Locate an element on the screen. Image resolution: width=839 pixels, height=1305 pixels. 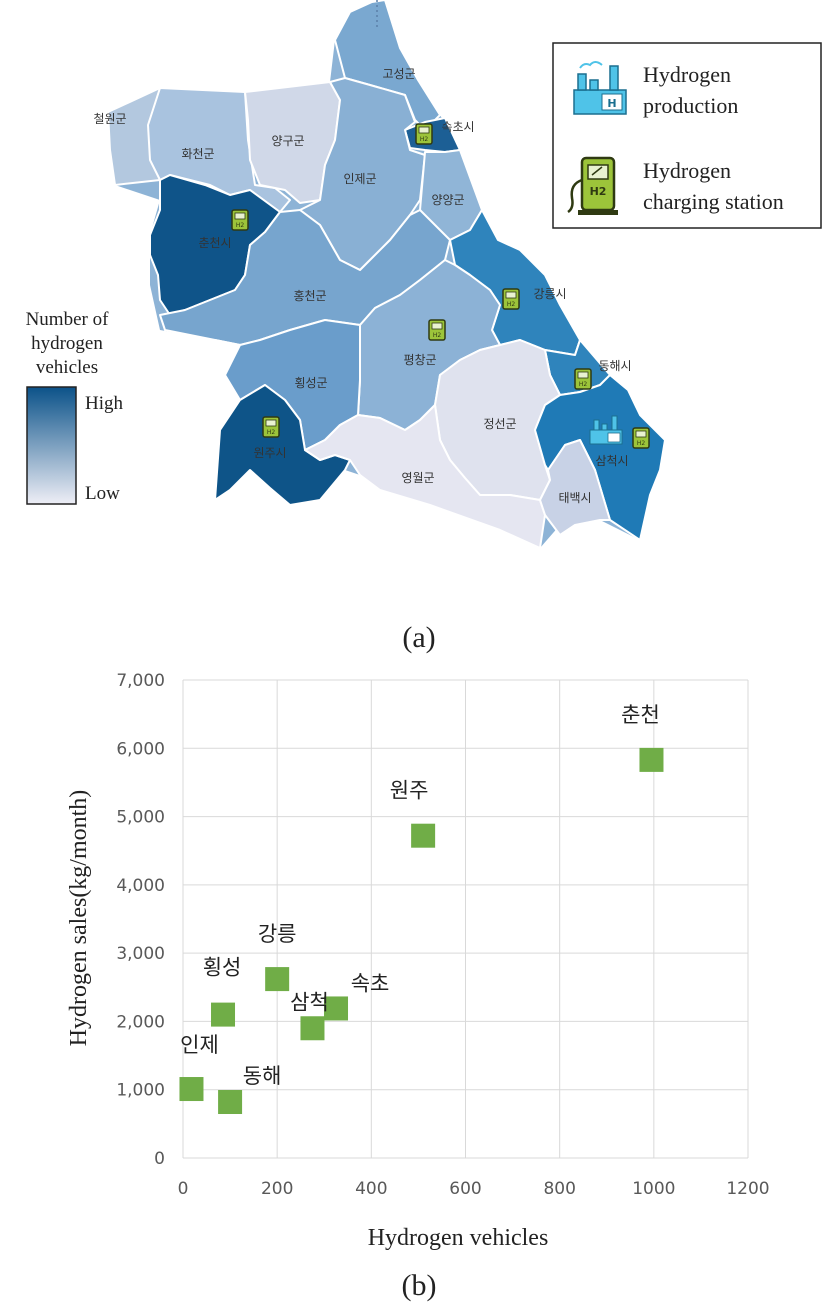
scale-title-2: hydrogen is located at coordinates (67, 343).